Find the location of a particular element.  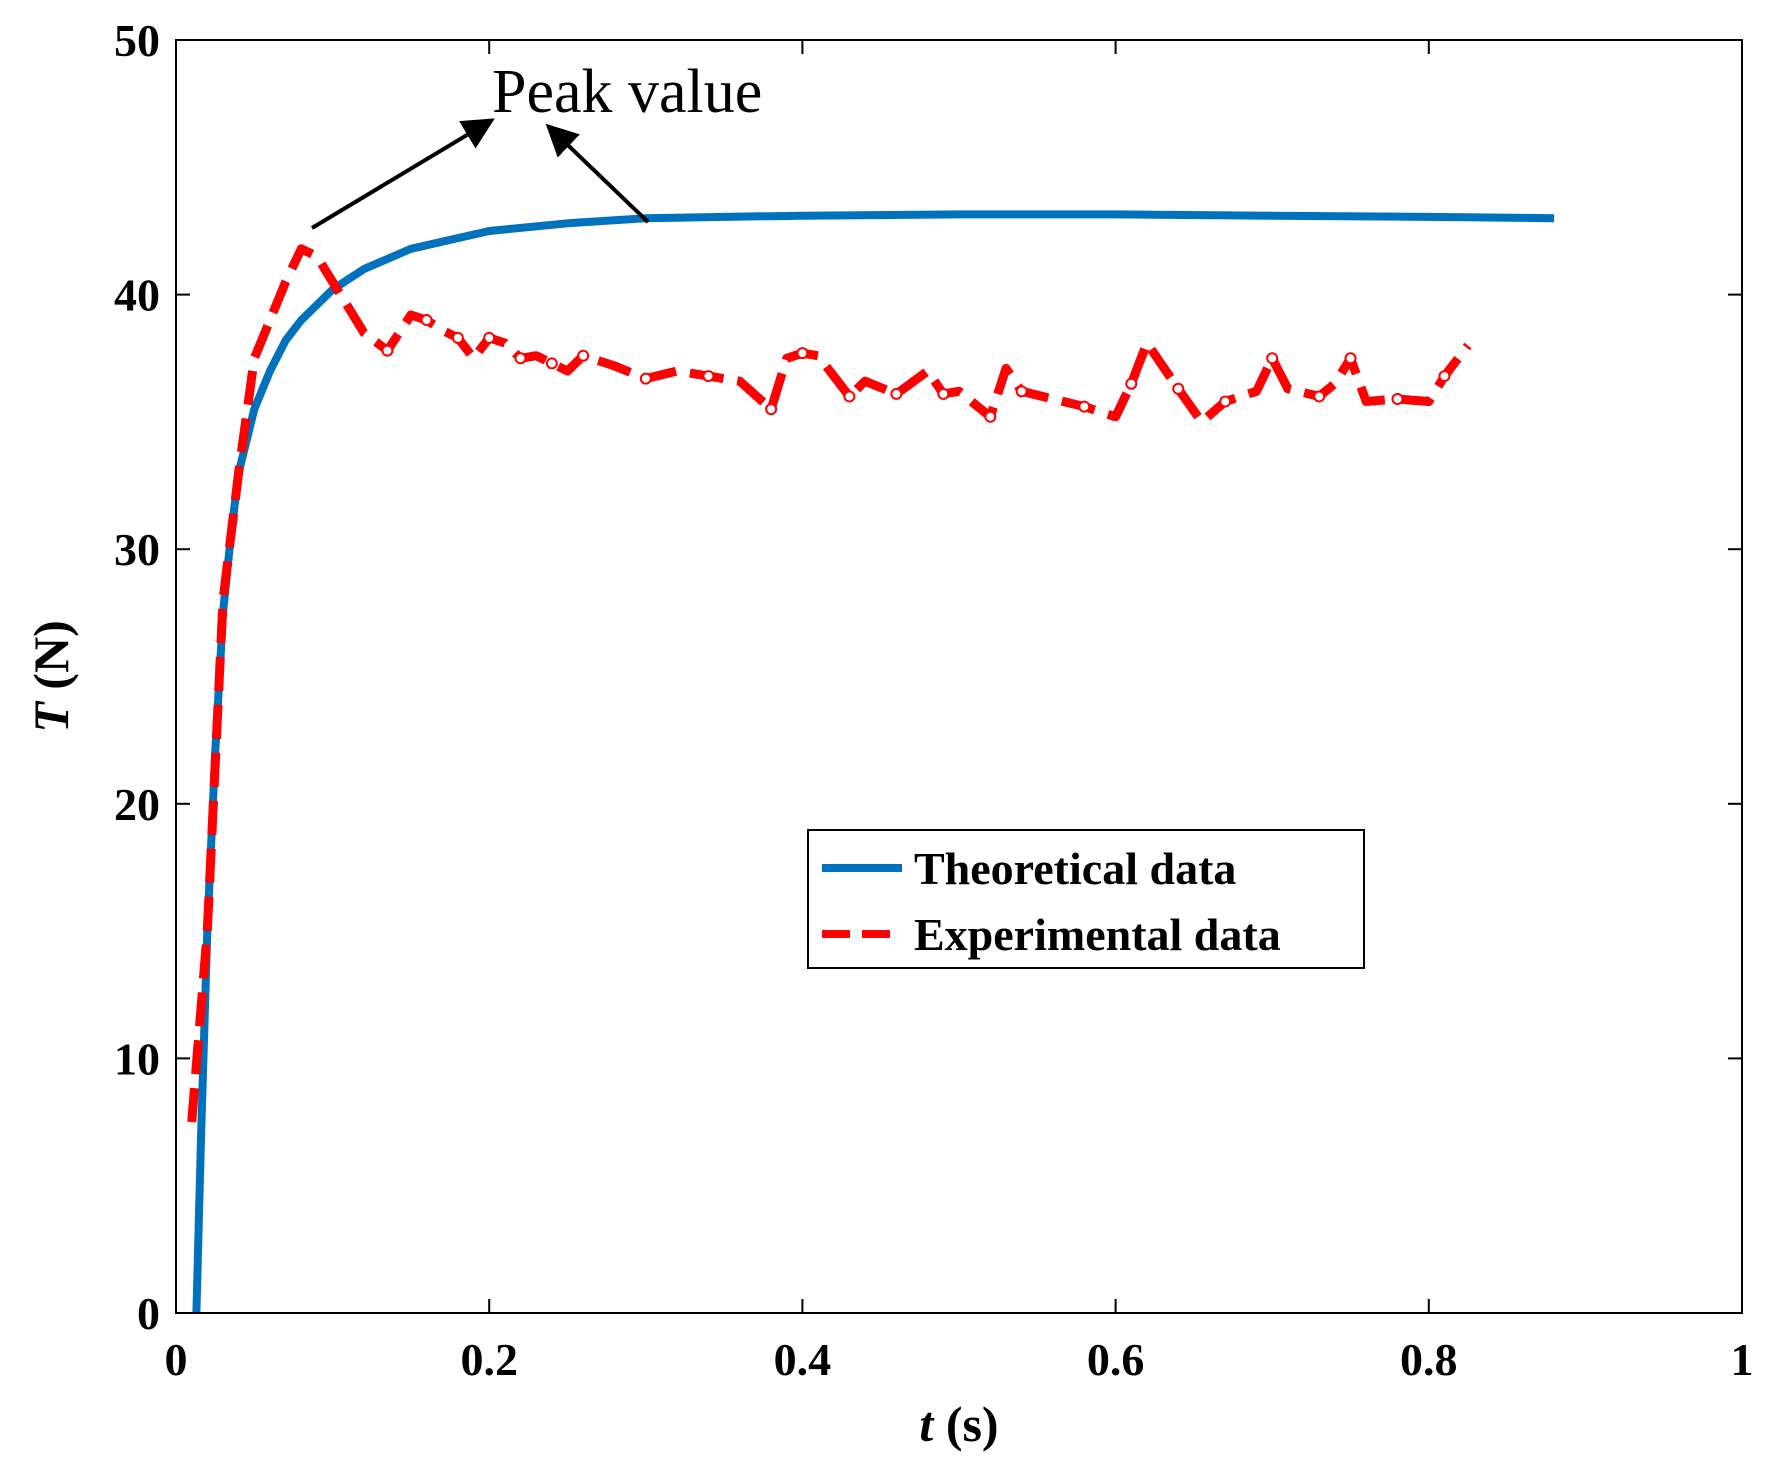

y-tick-label: 40 is located at coordinates (137, 295).